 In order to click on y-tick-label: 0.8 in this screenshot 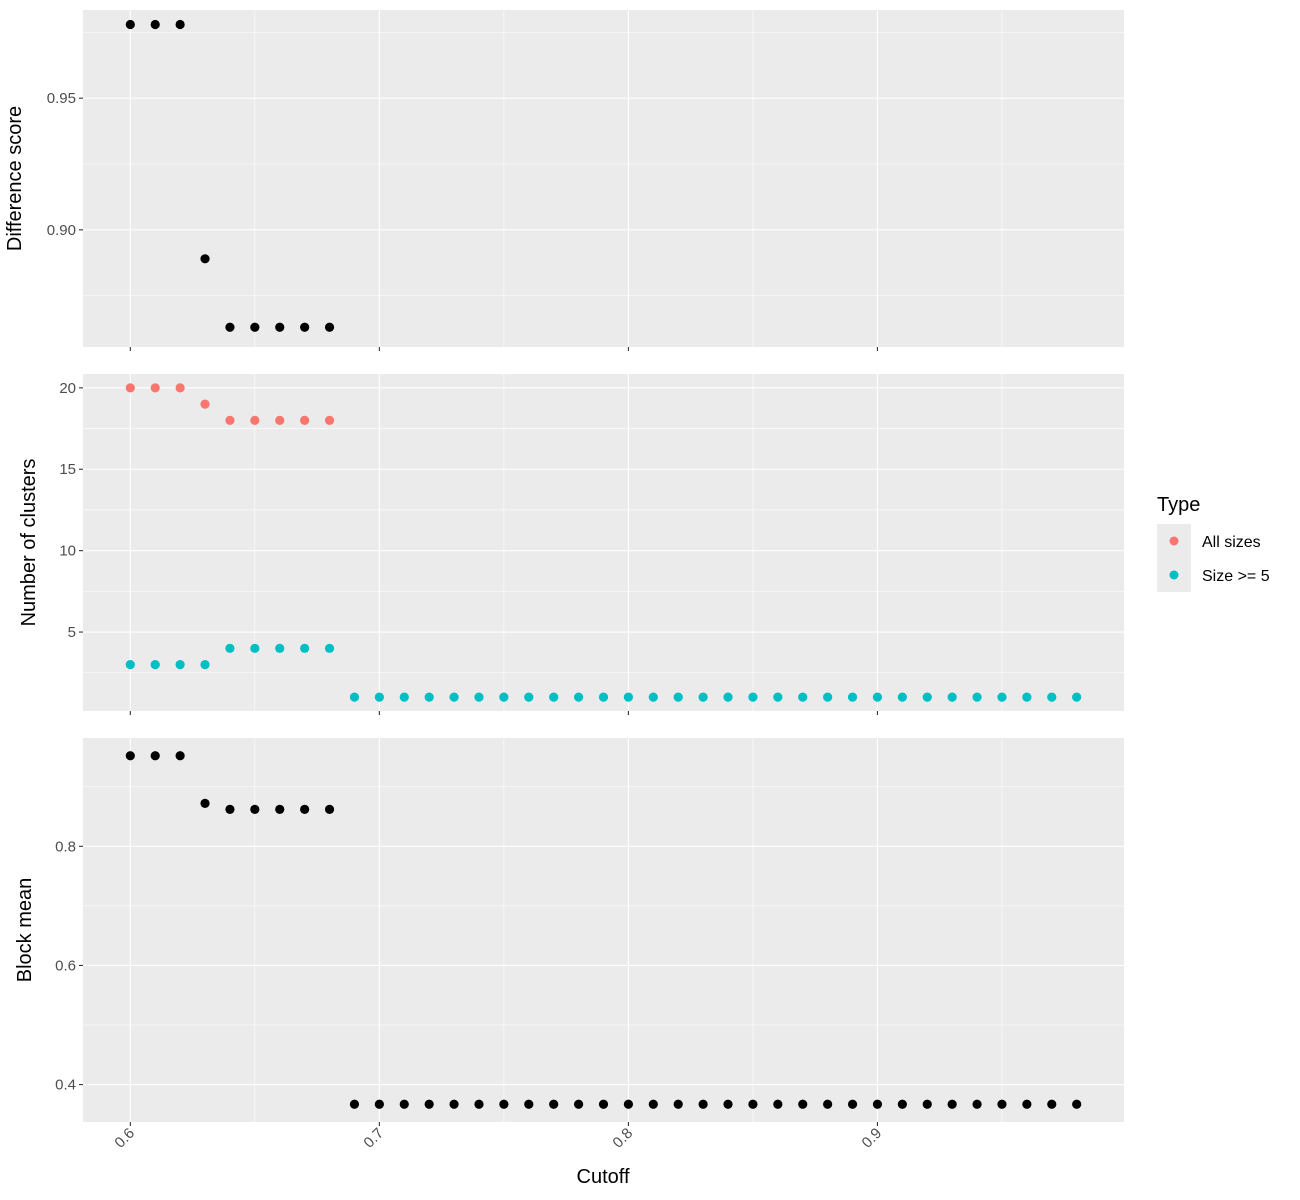, I will do `click(65, 846)`.